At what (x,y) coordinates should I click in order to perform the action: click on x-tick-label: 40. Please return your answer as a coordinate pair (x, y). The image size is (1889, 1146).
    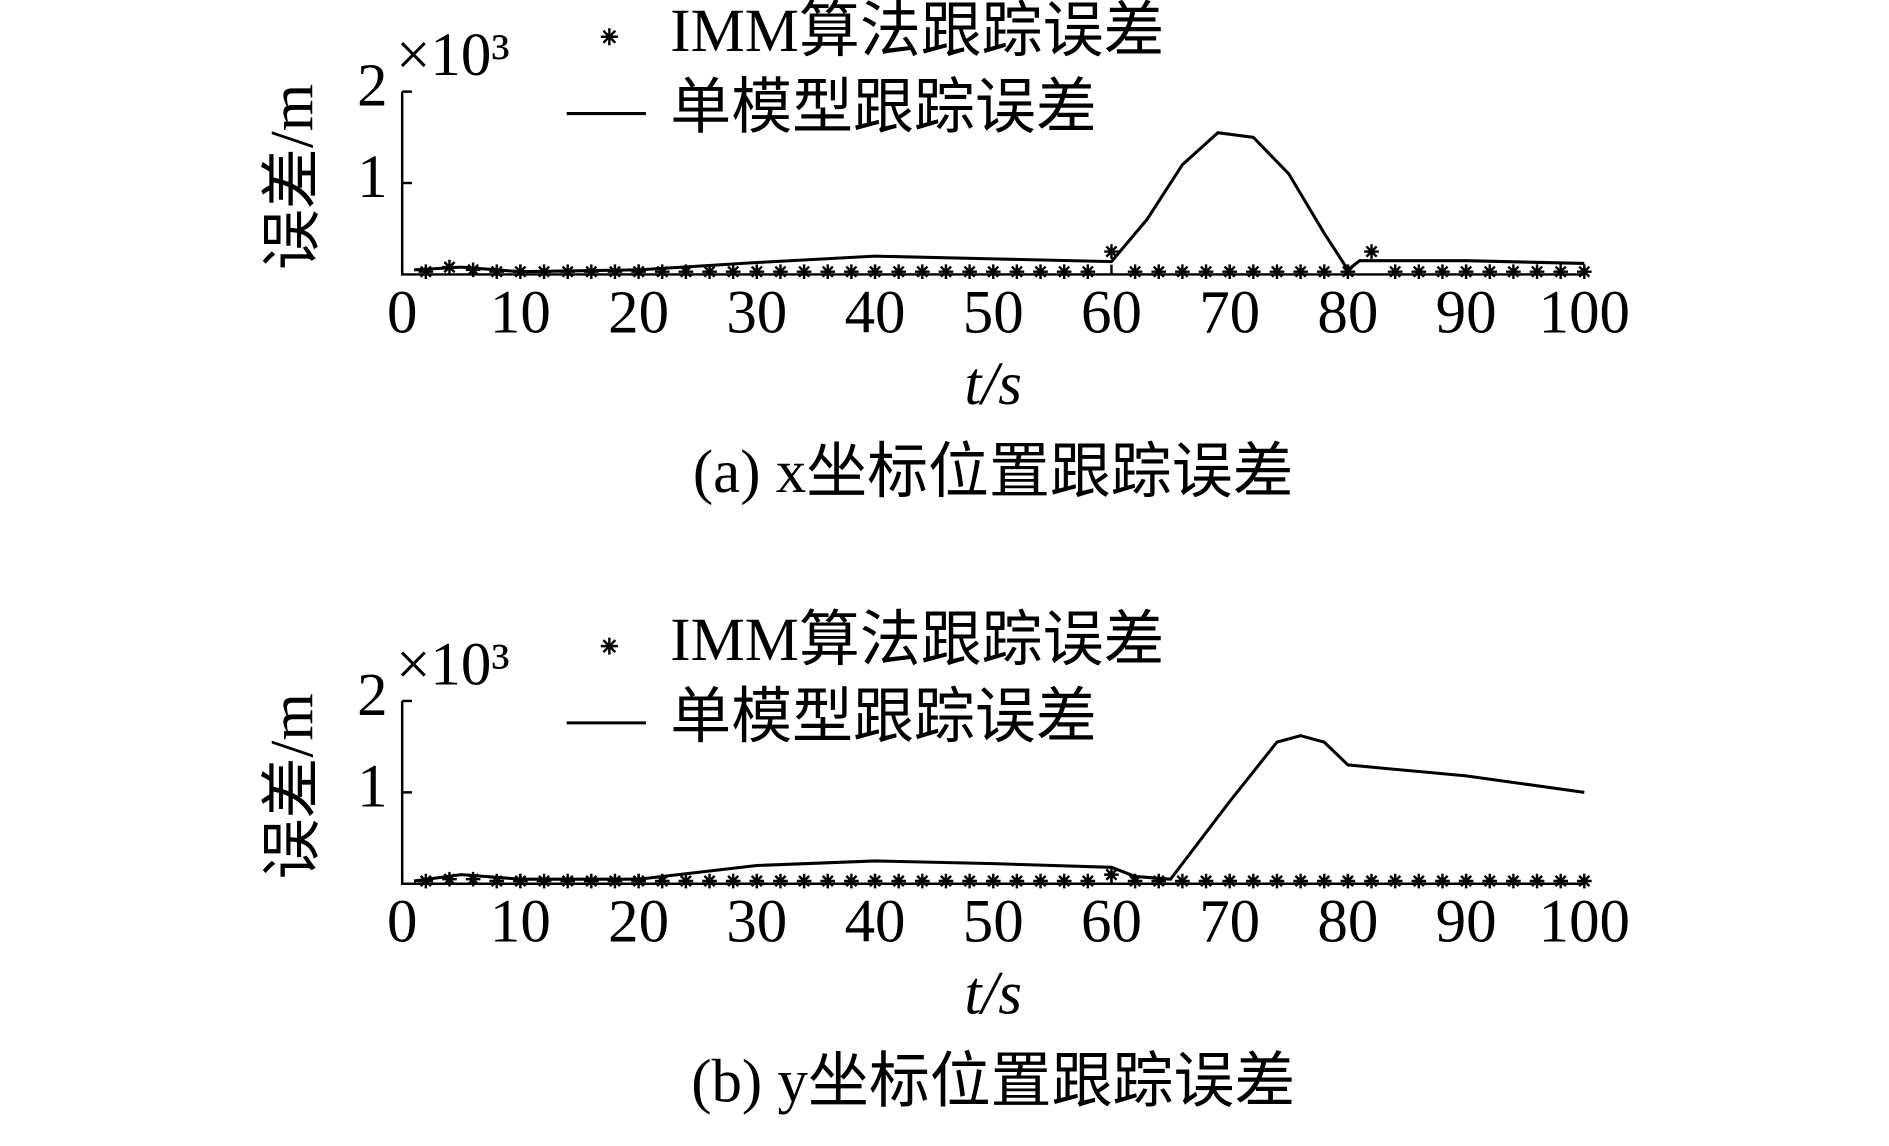
    Looking at the image, I should click on (875, 922).